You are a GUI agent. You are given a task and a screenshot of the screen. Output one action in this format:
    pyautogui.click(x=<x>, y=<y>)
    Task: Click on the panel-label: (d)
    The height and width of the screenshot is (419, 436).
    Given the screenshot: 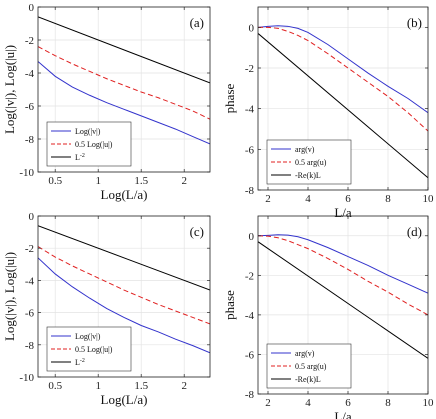 What is the action you would take?
    pyautogui.click(x=414, y=231)
    